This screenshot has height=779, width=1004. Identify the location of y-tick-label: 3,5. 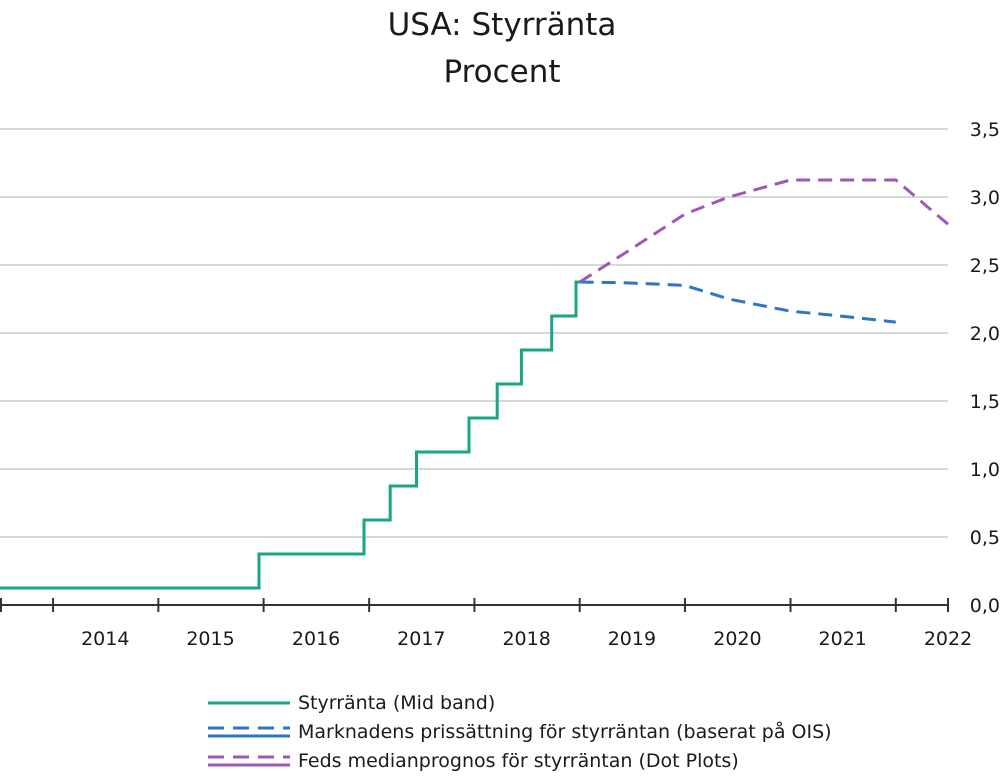
(985, 130).